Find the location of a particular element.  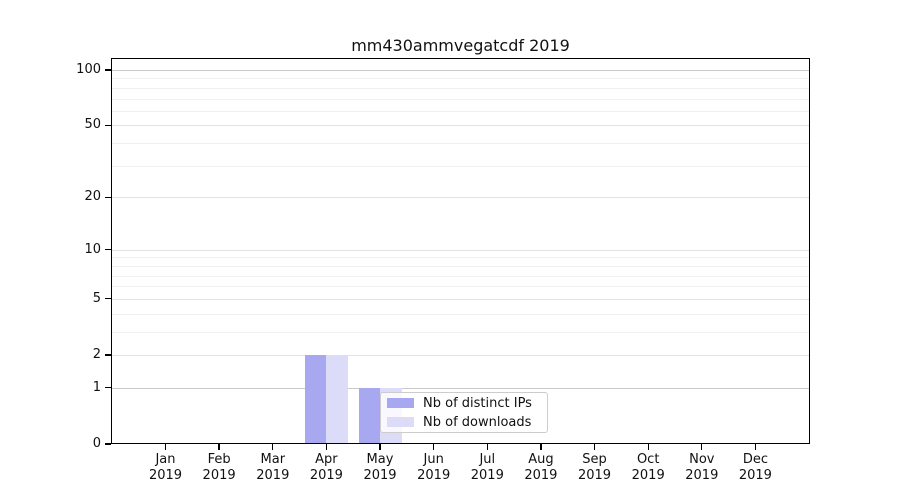

y-tick-label: 20 is located at coordinates (92, 197).